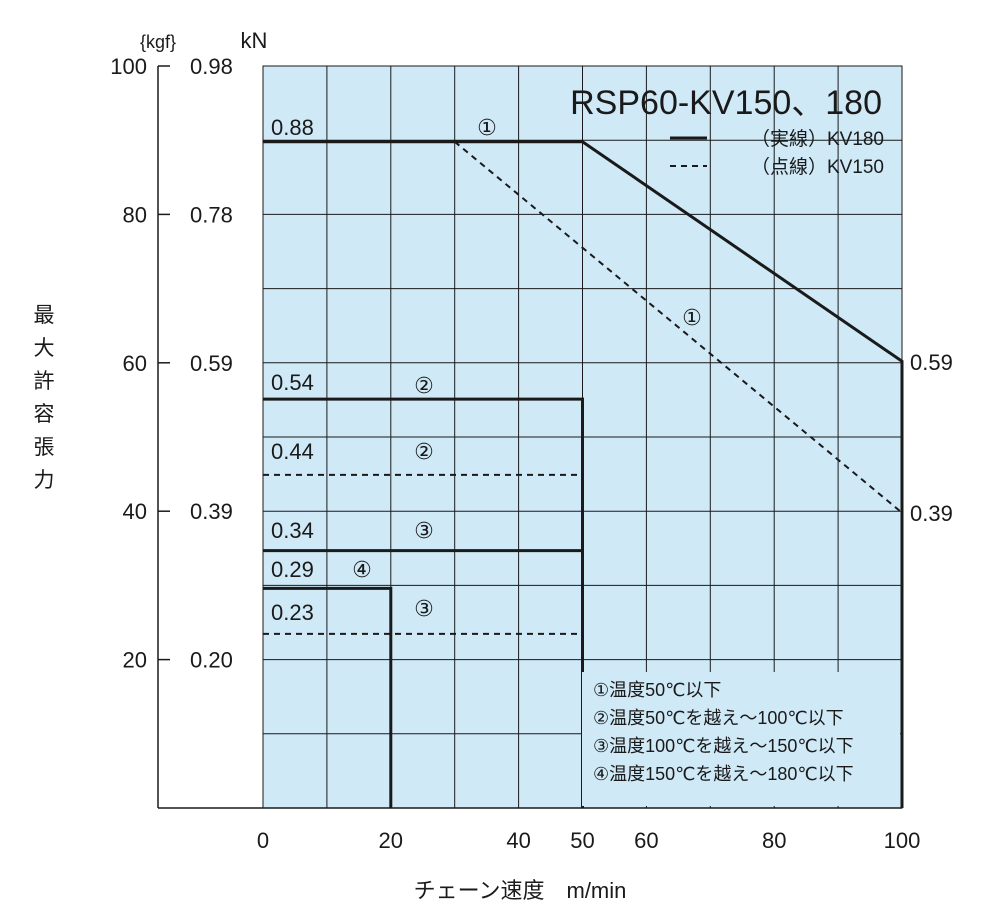 The image size is (985, 915). Describe the element at coordinates (646, 840) in the screenshot. I see `x-tick-label: 60` at that location.